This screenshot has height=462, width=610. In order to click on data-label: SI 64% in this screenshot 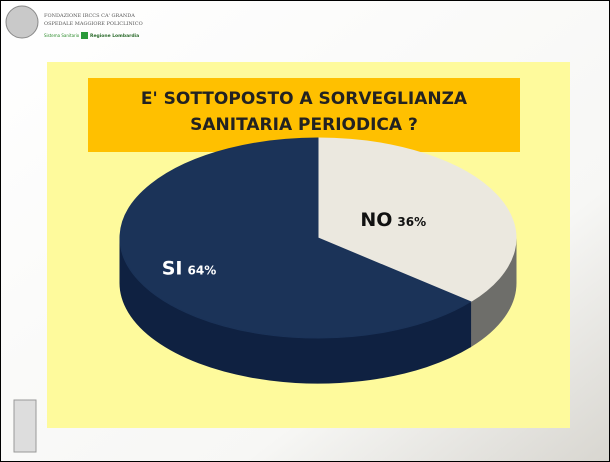, I will do `click(189, 269)`.